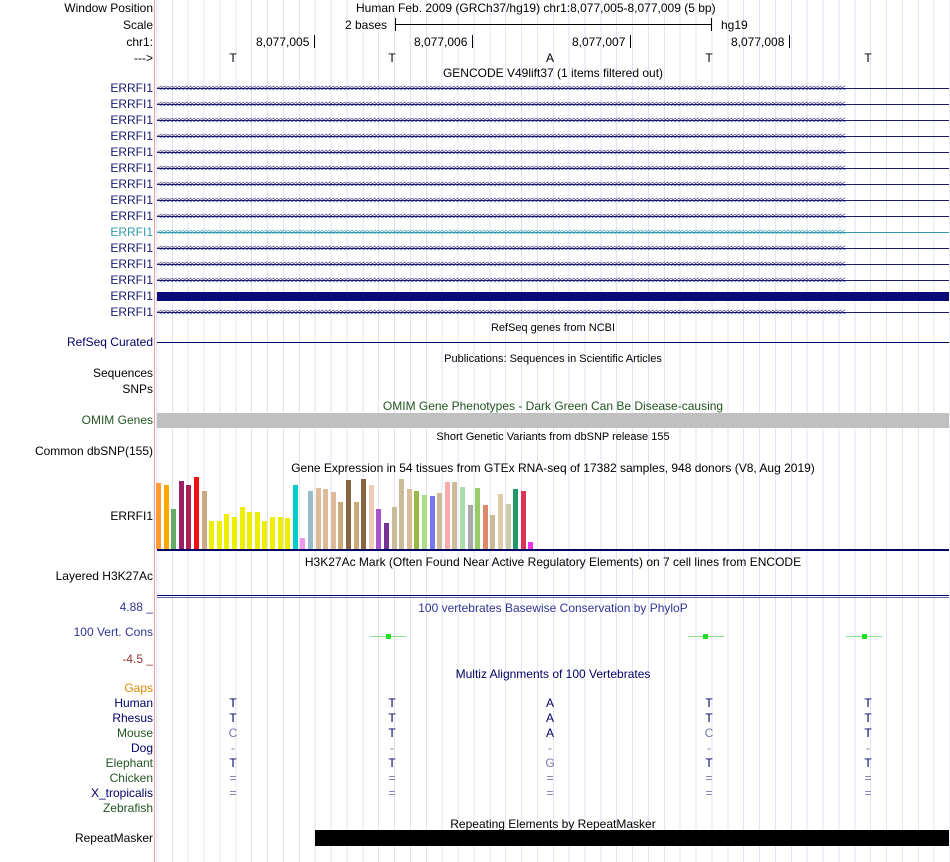 Image resolution: width=950 pixels, height=862 pixels. I want to click on multiz-species-label: Mouse, so click(134, 733).